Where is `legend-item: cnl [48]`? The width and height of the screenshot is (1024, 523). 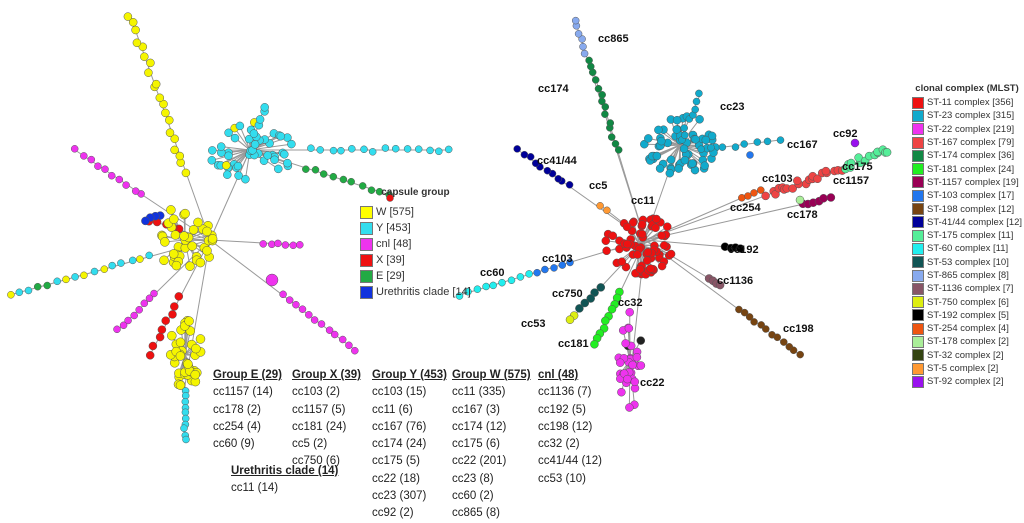 legend-item: cnl [48] is located at coordinates (415, 244).